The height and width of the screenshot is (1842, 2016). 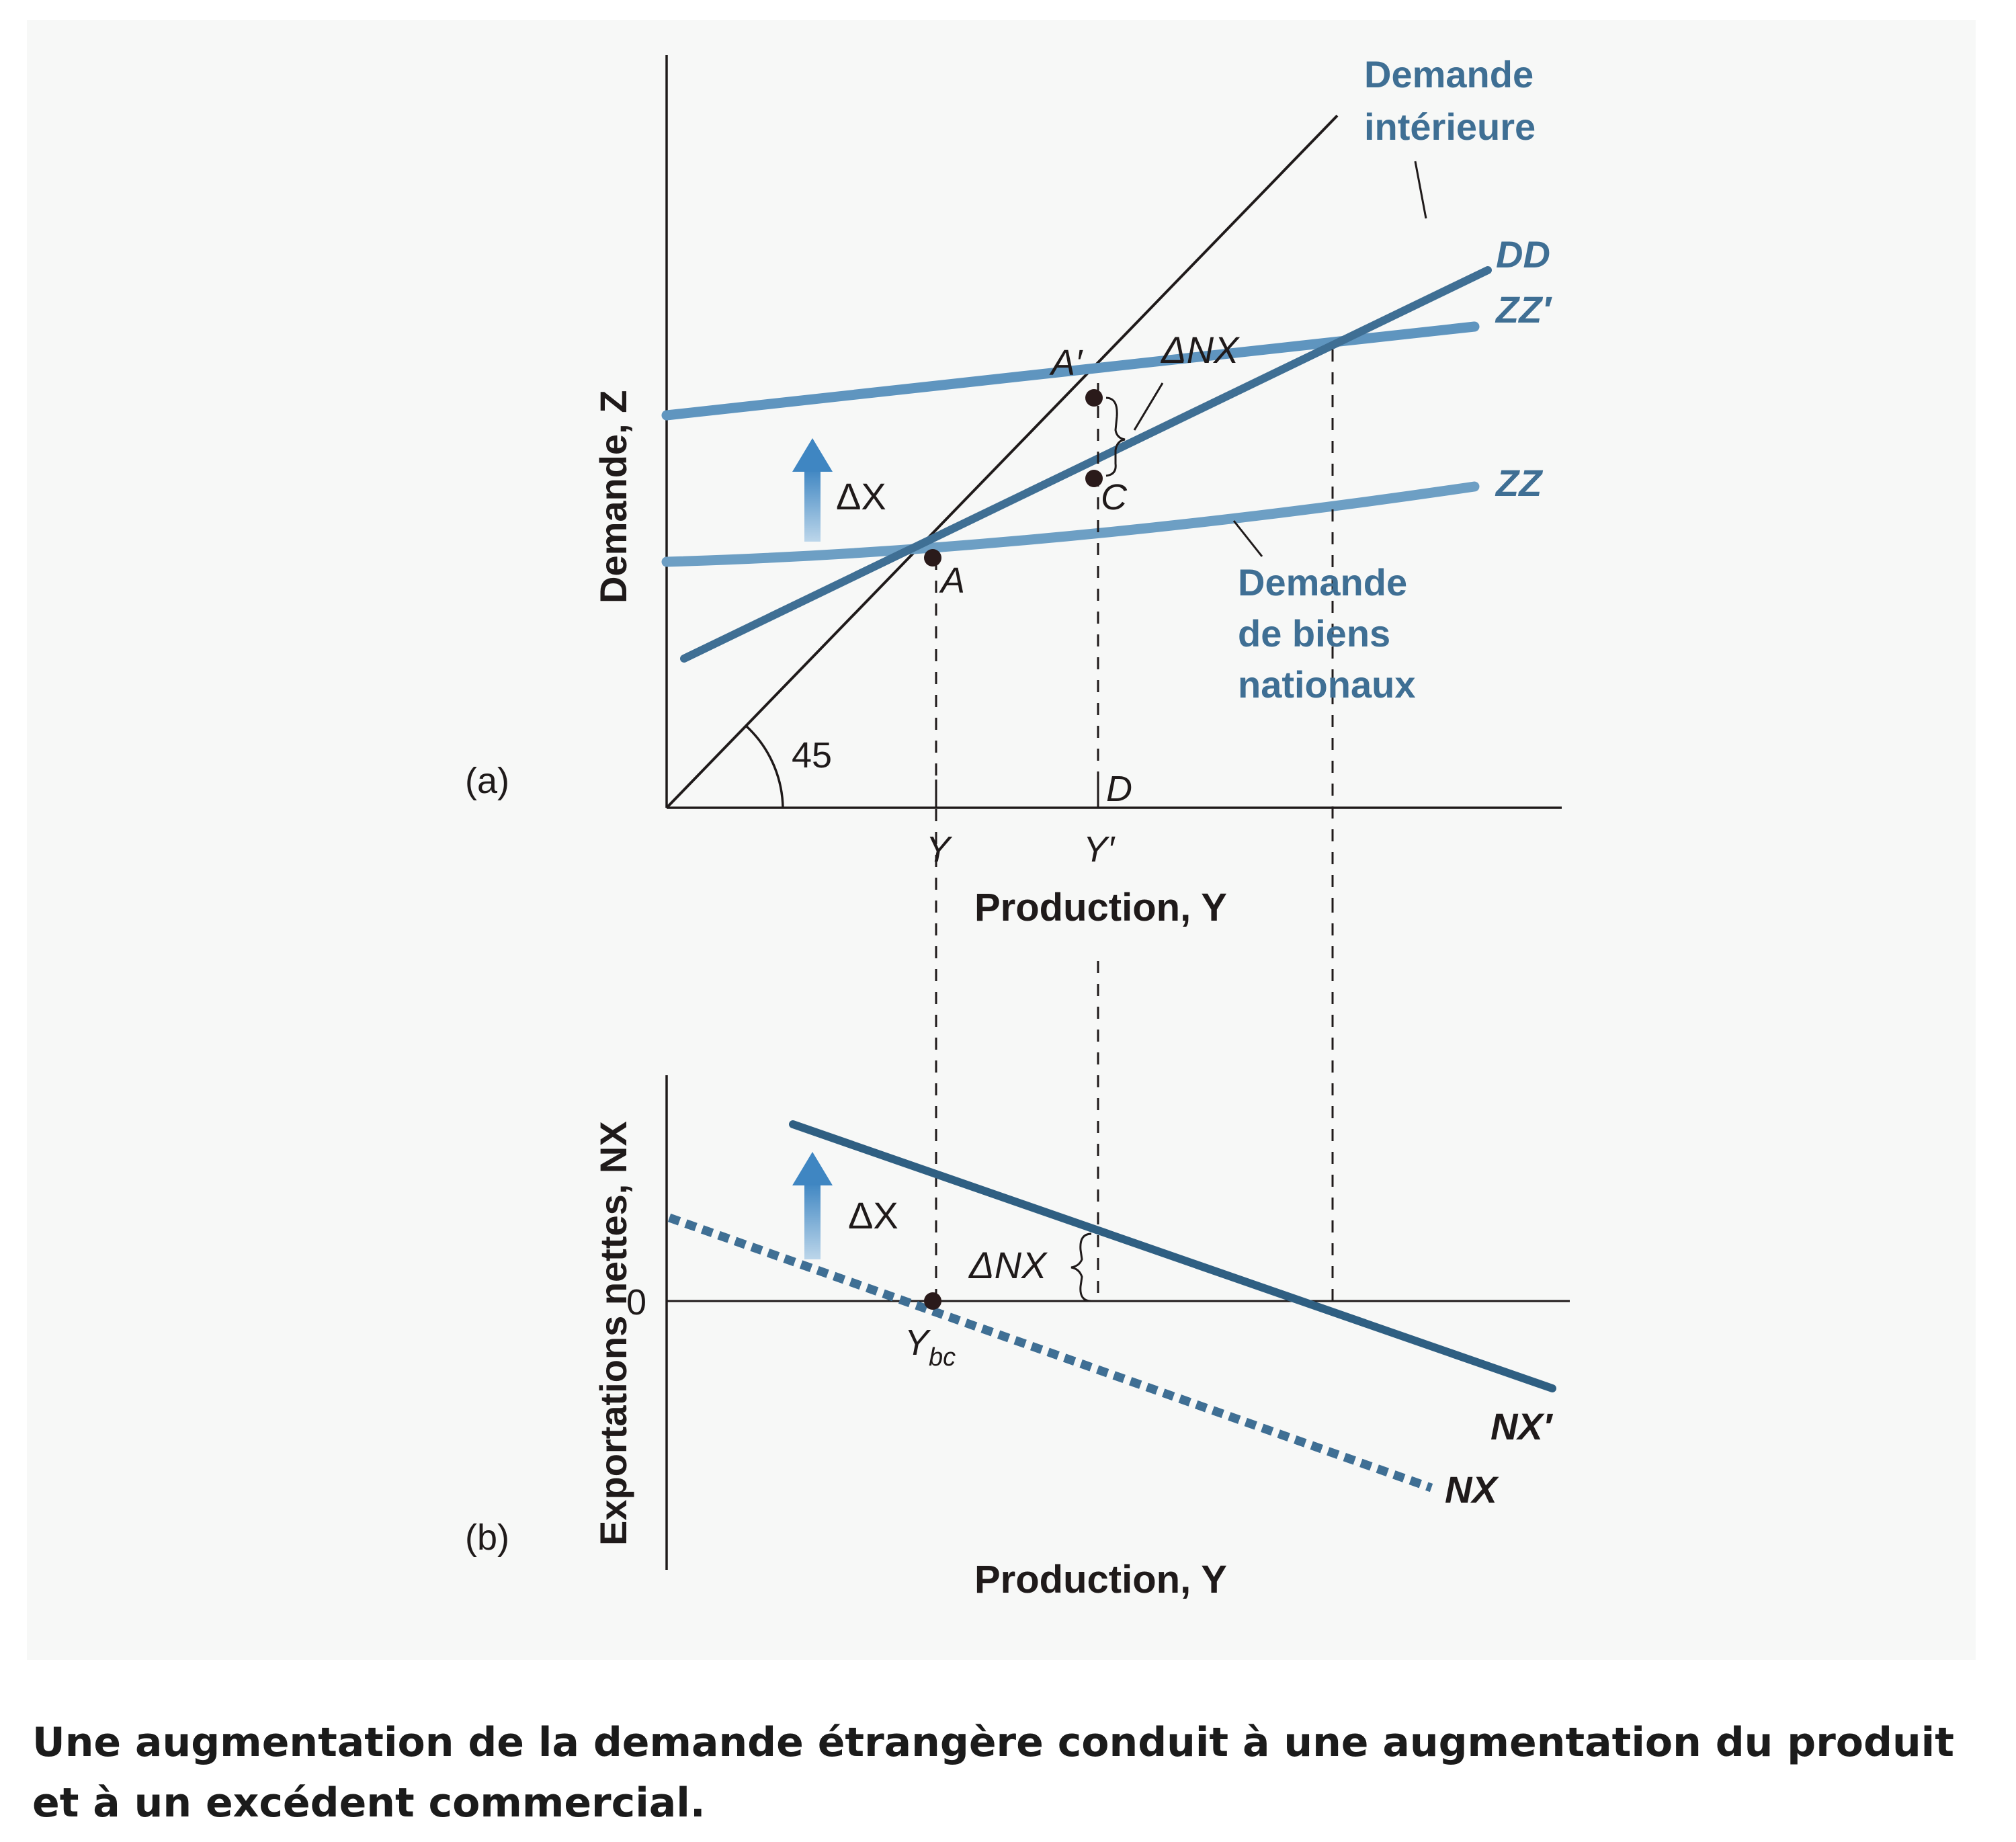 I want to click on point-c, so click(x=1094, y=478).